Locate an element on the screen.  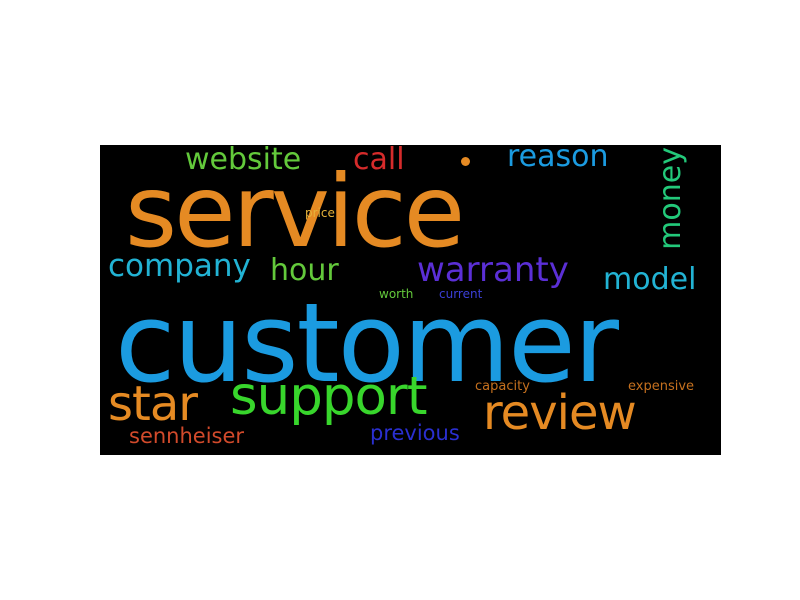
word-worth: worth is located at coordinates (396, 294).